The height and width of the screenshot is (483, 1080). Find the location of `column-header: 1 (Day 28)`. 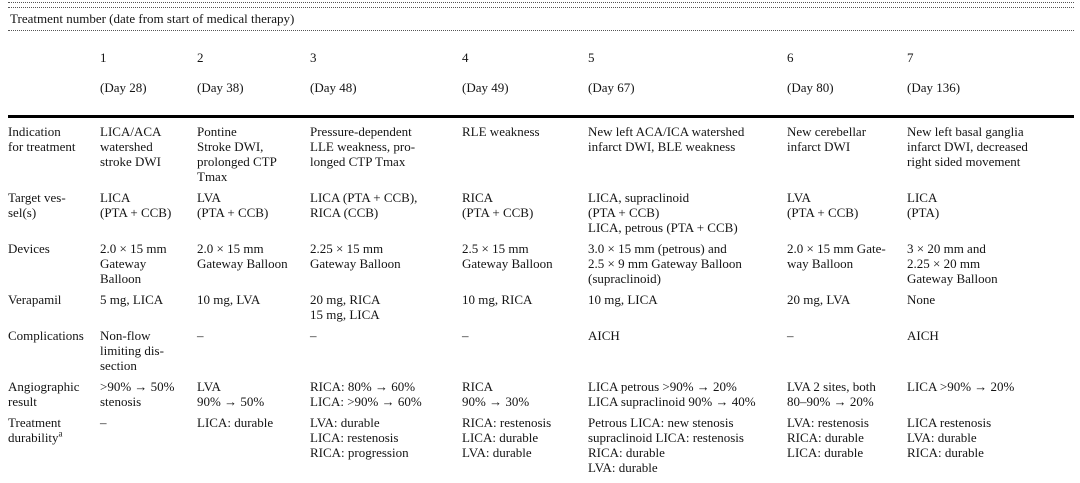

column-header: 1 (Day 28) is located at coordinates (148, 73).